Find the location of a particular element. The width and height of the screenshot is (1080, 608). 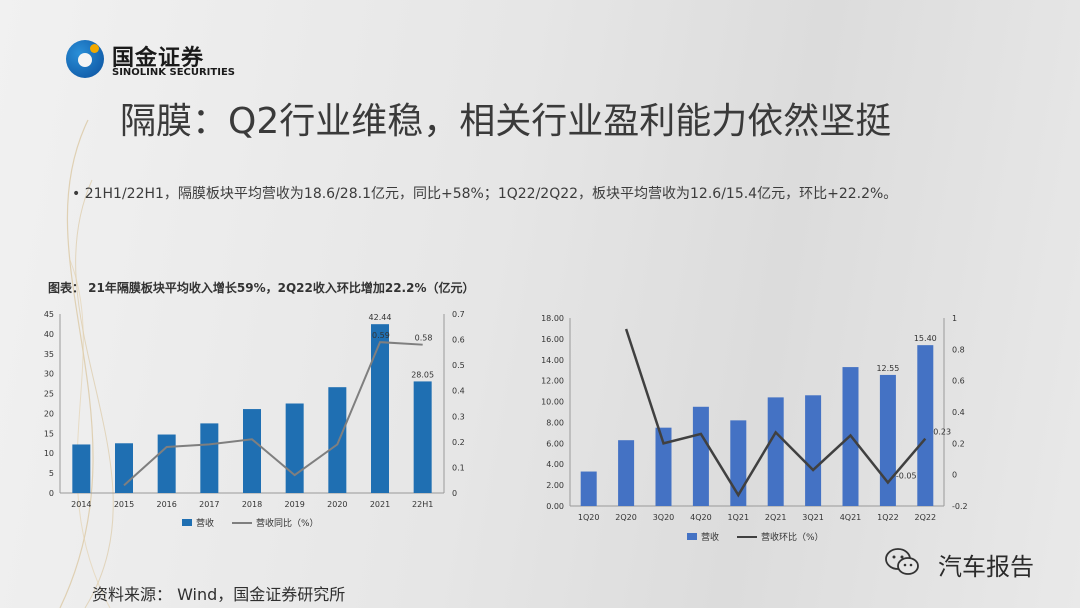

x-tick-label: 4Q21 is located at coordinates (851, 517).